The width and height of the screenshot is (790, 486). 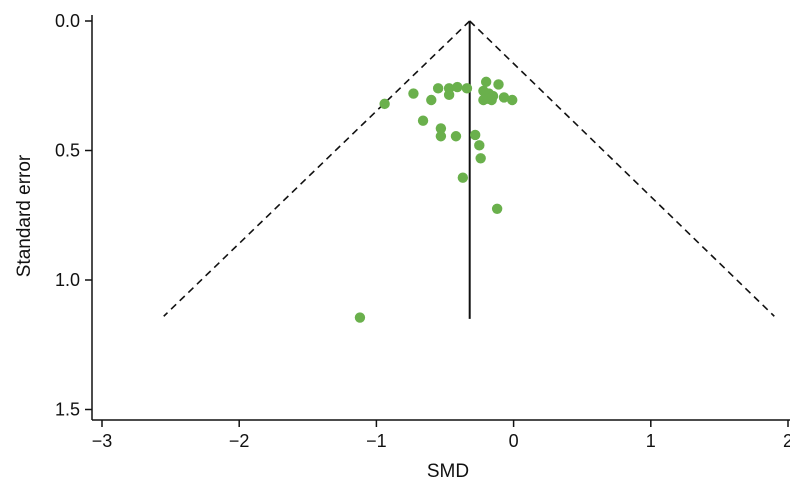 What do you see at coordinates (67, 21) in the screenshot?
I see `y-tick-label: 0.0` at bounding box center [67, 21].